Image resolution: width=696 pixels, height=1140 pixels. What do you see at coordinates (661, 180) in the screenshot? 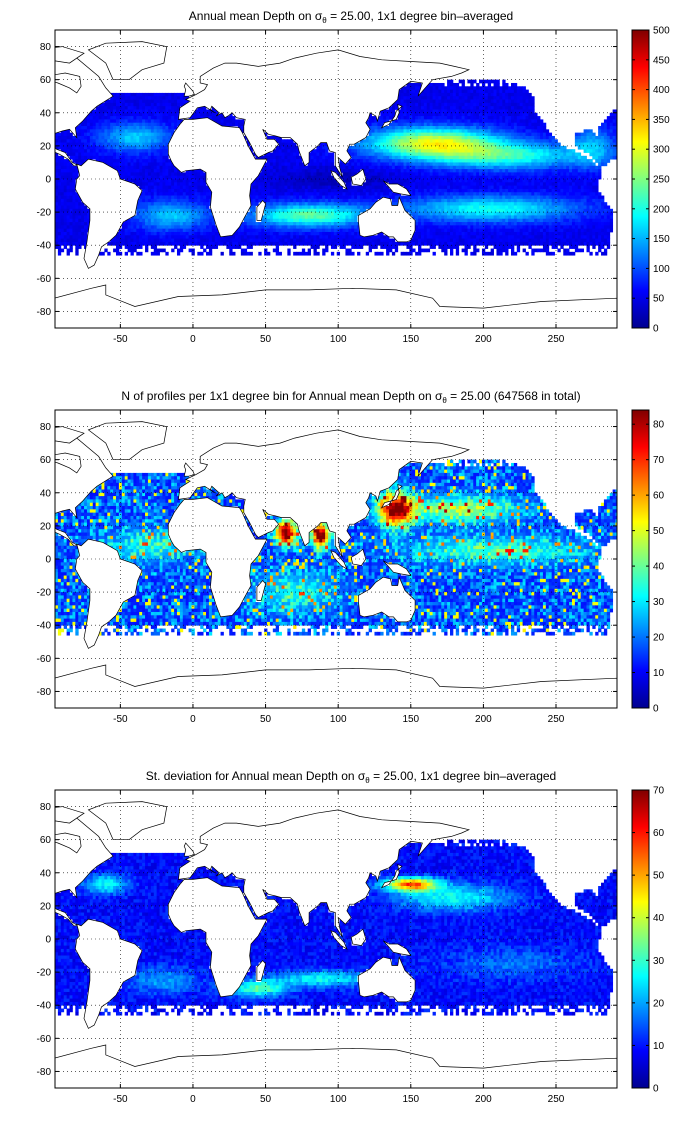
I see `colorbar-tick-label: 250` at bounding box center [661, 180].